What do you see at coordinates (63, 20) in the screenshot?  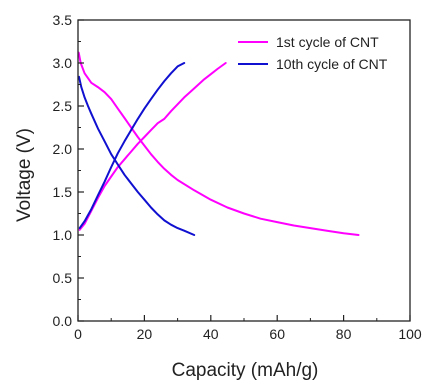 I see `y-tick-label: 3.5` at bounding box center [63, 20].